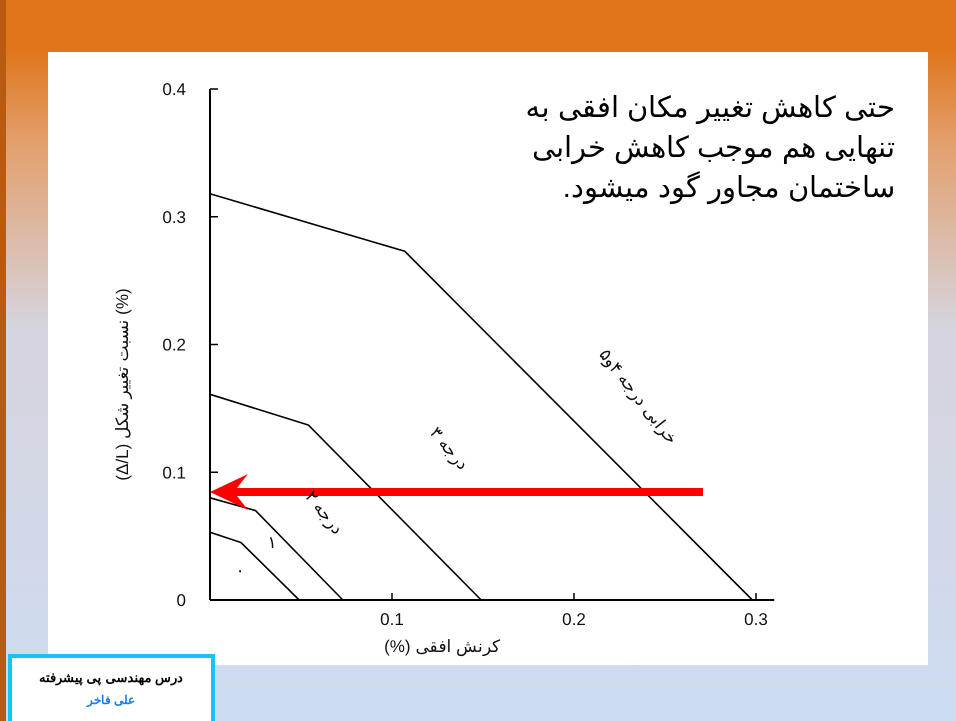  Describe the element at coordinates (574, 619) in the screenshot. I see `x-tick-label: 0.2` at that location.